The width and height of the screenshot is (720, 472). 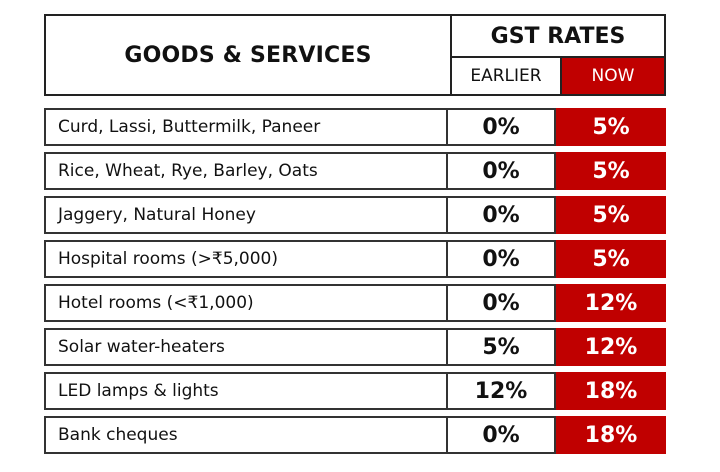 I want to click on earlier-column-header: EARLIER, so click(x=507, y=76).